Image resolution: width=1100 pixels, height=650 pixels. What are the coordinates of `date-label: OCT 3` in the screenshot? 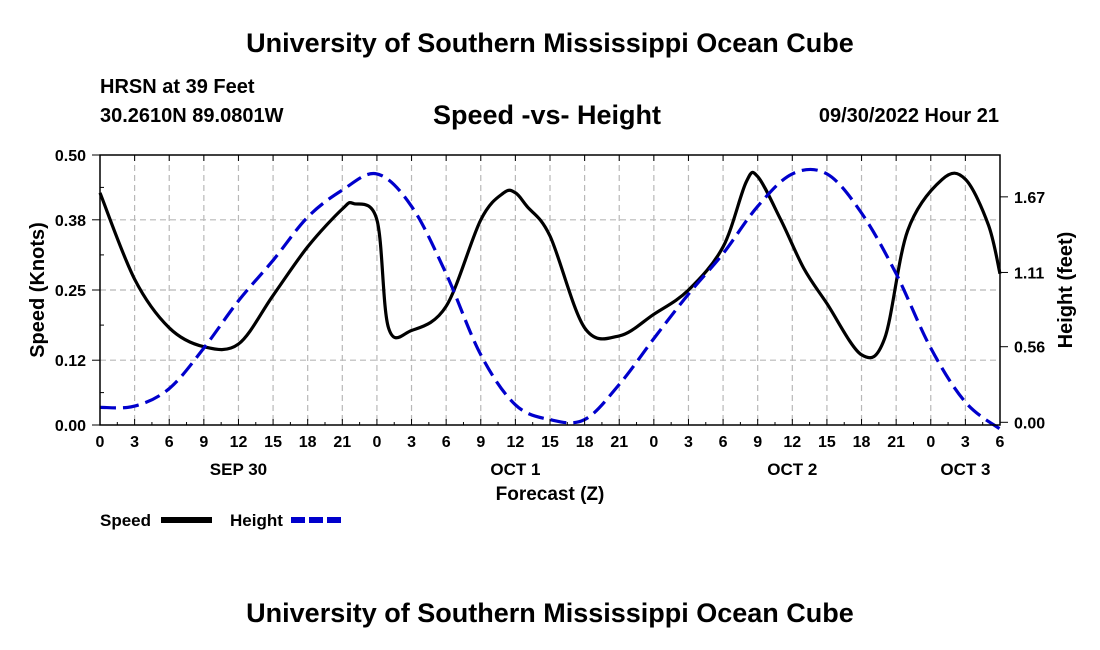 It's located at (965, 469).